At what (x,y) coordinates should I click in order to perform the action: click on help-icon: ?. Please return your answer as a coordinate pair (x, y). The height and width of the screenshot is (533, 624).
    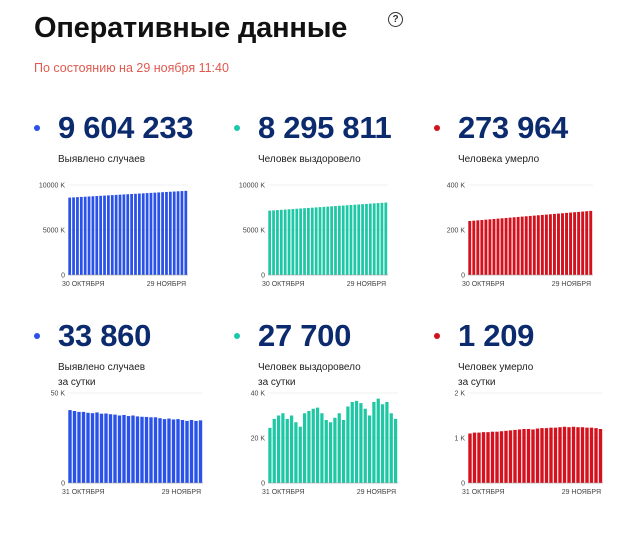
    Looking at the image, I should click on (395, 19).